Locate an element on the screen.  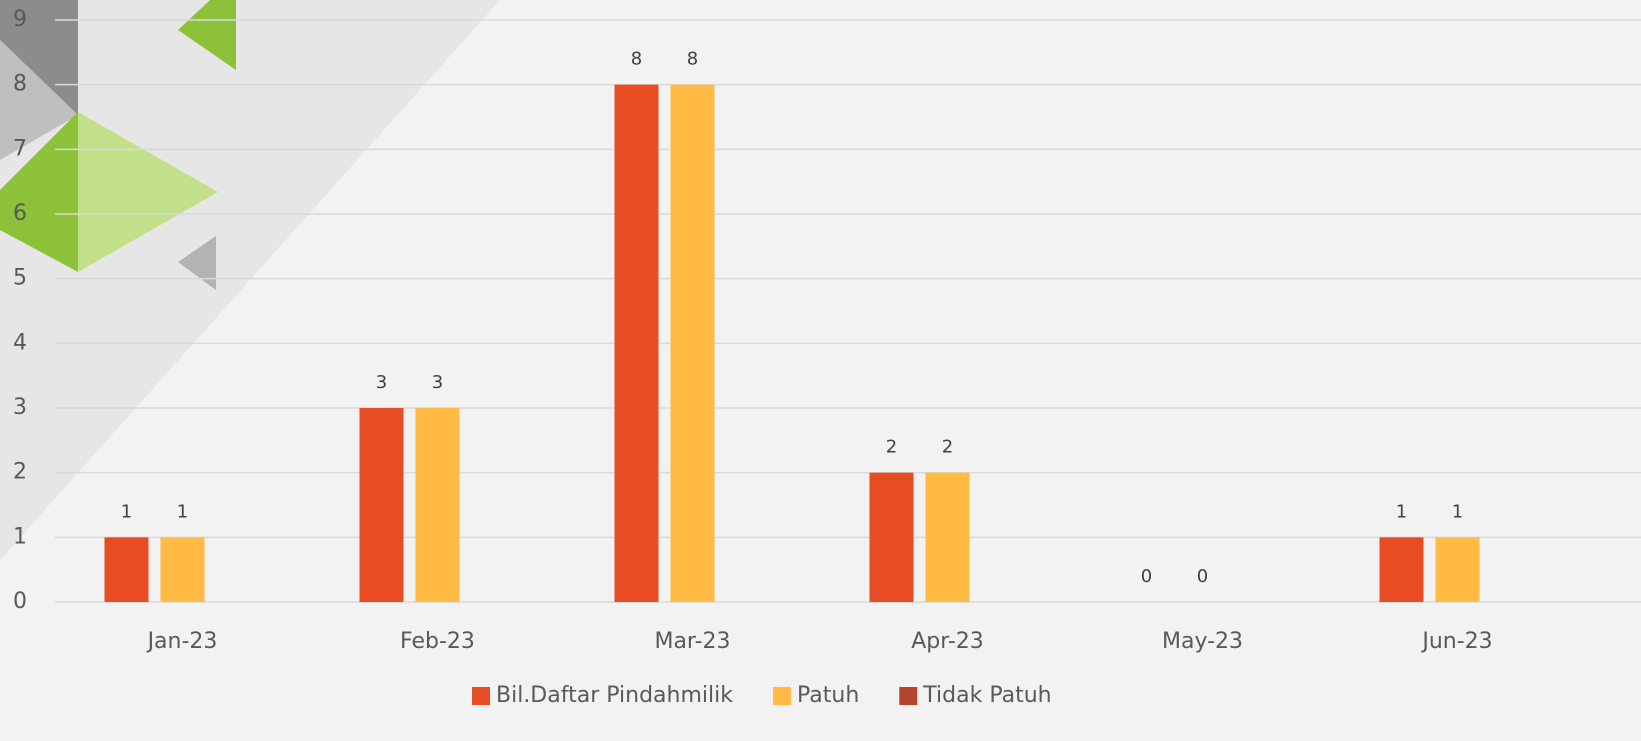
x-tick-label: May-23 is located at coordinates (1202, 641).